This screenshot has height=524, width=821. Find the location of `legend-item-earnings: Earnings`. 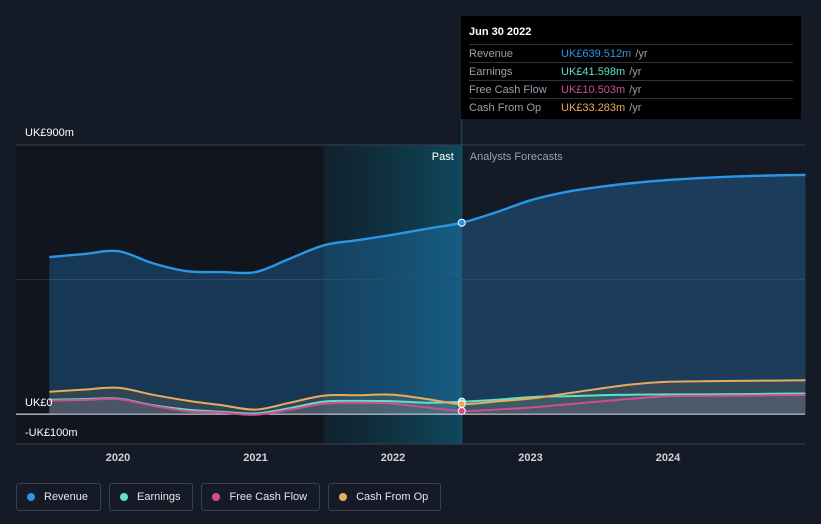

legend-item-earnings: Earnings is located at coordinates (151, 497).